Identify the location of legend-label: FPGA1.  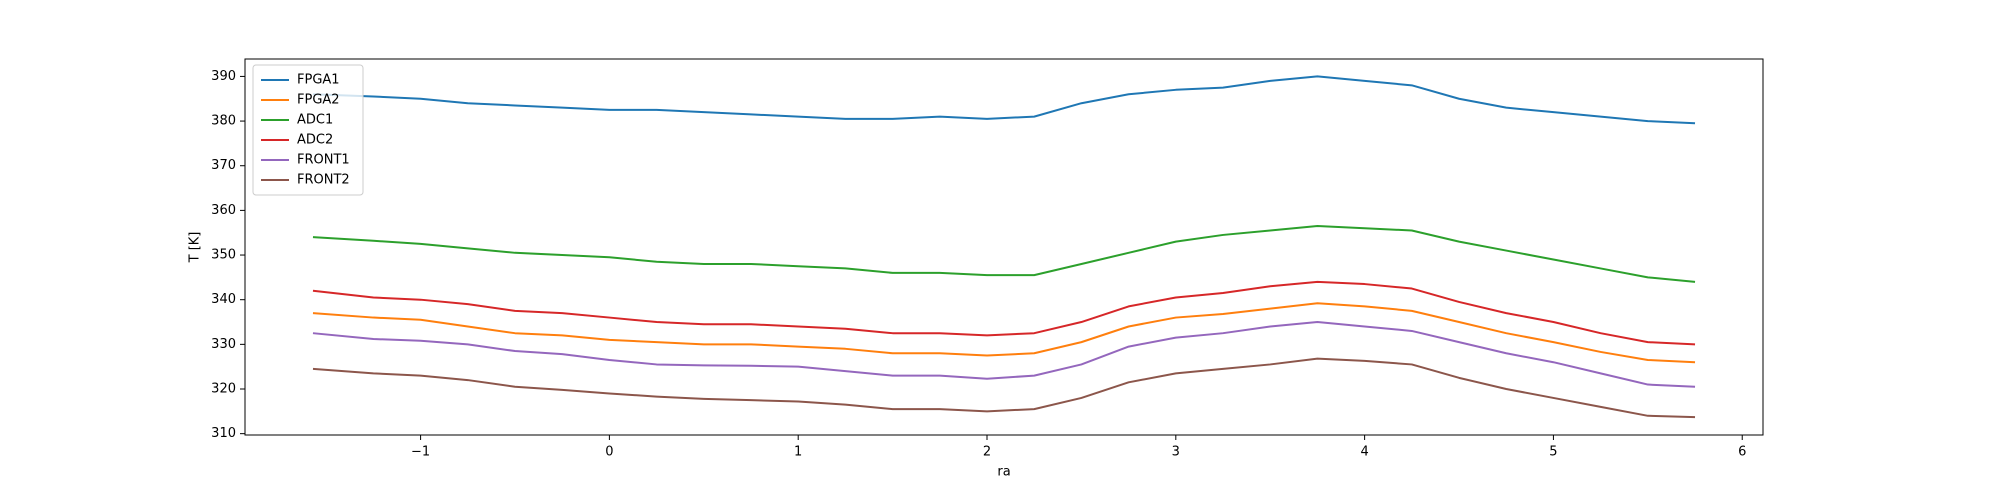
(318, 80).